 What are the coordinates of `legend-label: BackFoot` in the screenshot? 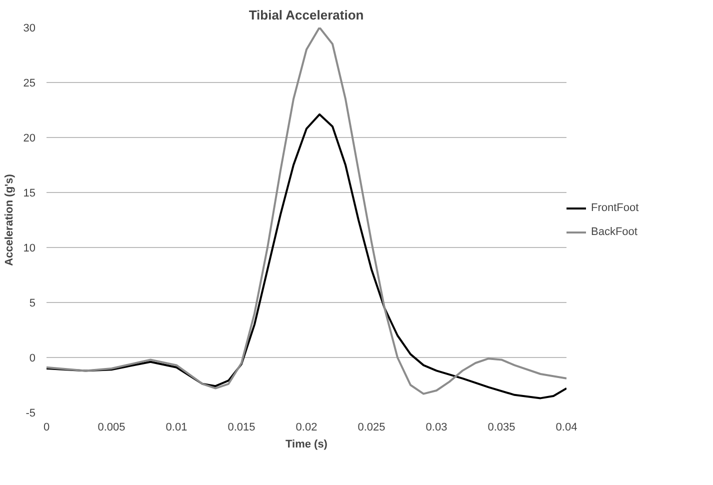 It's located at (614, 232).